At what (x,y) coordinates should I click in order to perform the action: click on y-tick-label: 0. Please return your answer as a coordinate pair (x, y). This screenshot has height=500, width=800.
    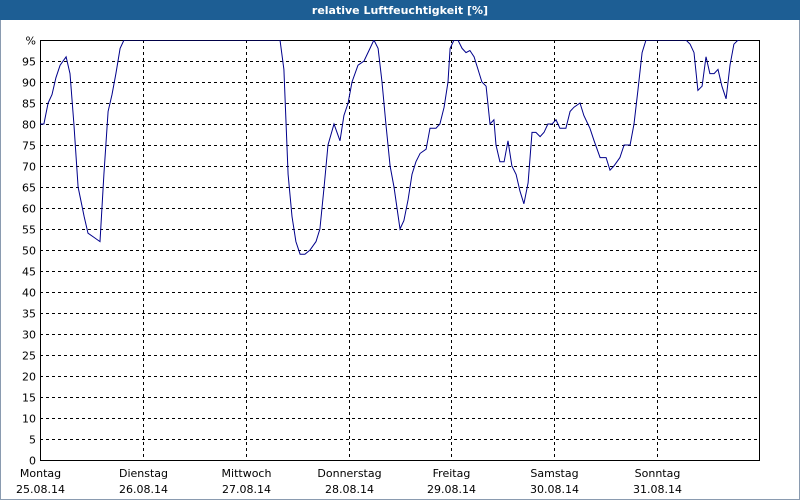
    Looking at the image, I should click on (32, 461).